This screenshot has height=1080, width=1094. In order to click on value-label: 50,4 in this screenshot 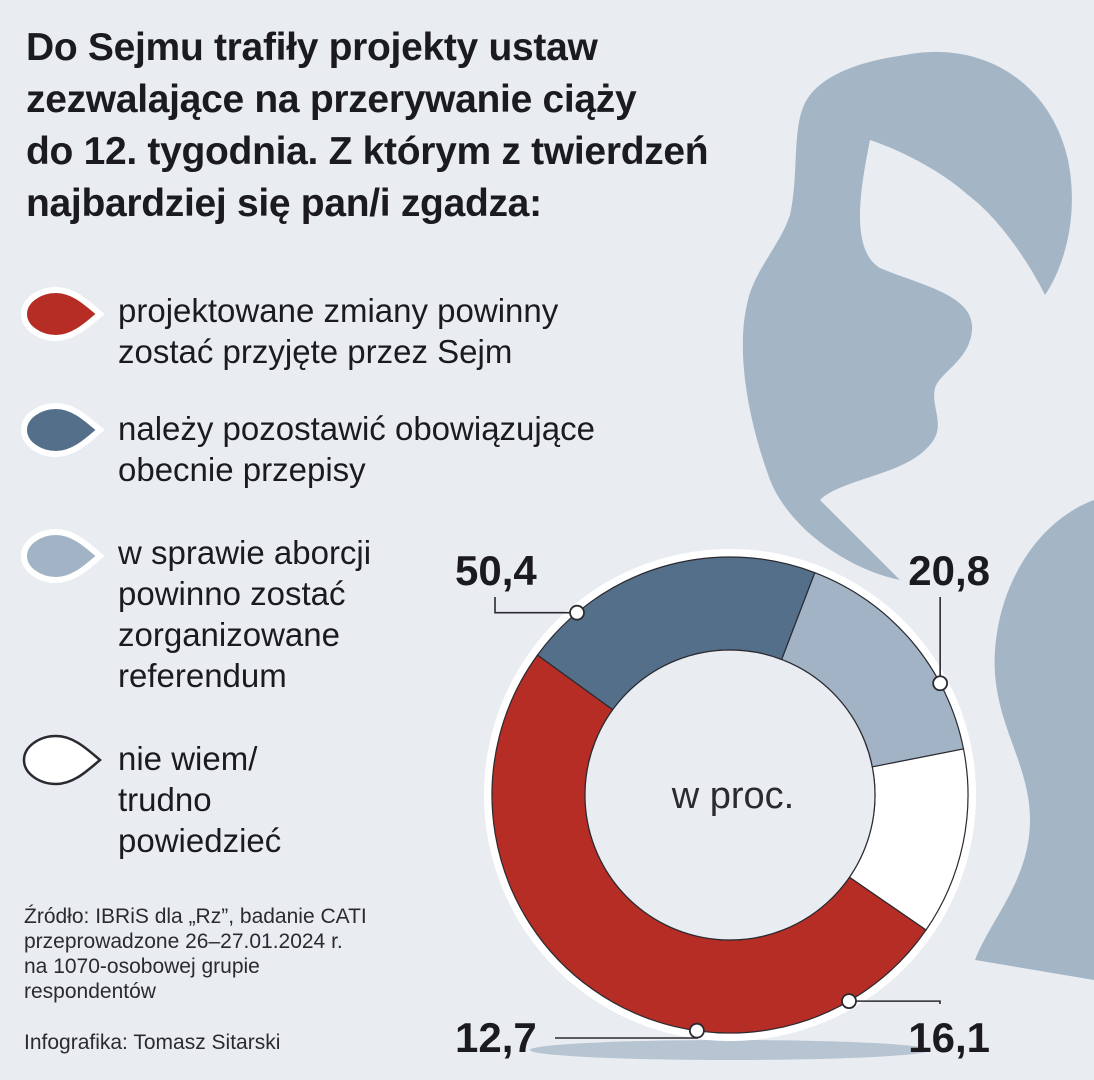, I will do `click(496, 570)`.